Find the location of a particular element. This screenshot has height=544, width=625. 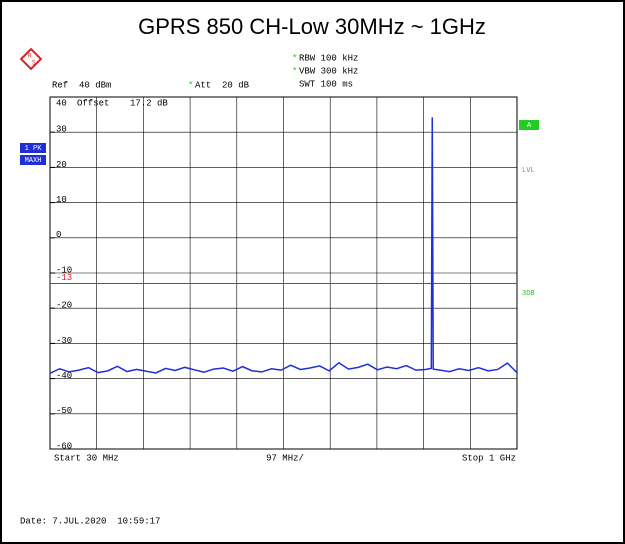

y-tick-label: 10 is located at coordinates (61, 200).